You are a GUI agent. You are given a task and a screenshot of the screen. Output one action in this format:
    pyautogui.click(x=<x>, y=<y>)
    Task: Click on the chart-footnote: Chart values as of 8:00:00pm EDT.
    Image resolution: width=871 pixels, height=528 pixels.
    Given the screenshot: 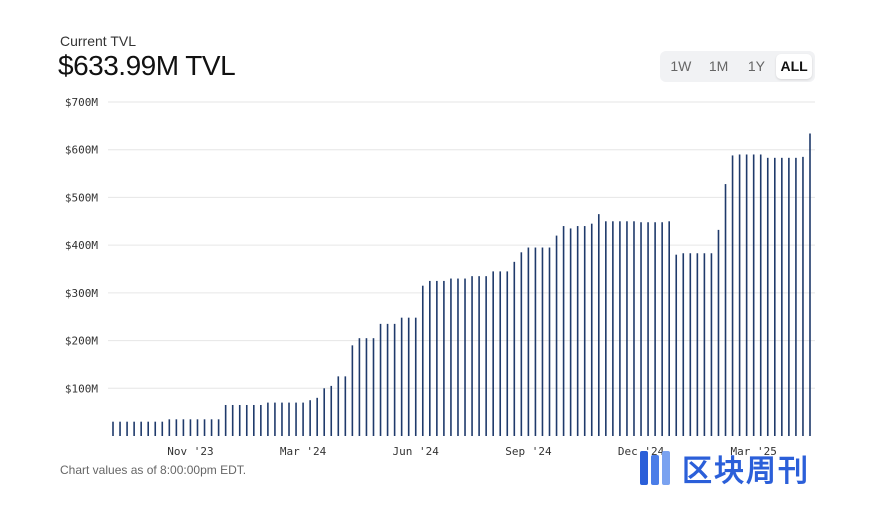 What is the action you would take?
    pyautogui.click(x=153, y=470)
    